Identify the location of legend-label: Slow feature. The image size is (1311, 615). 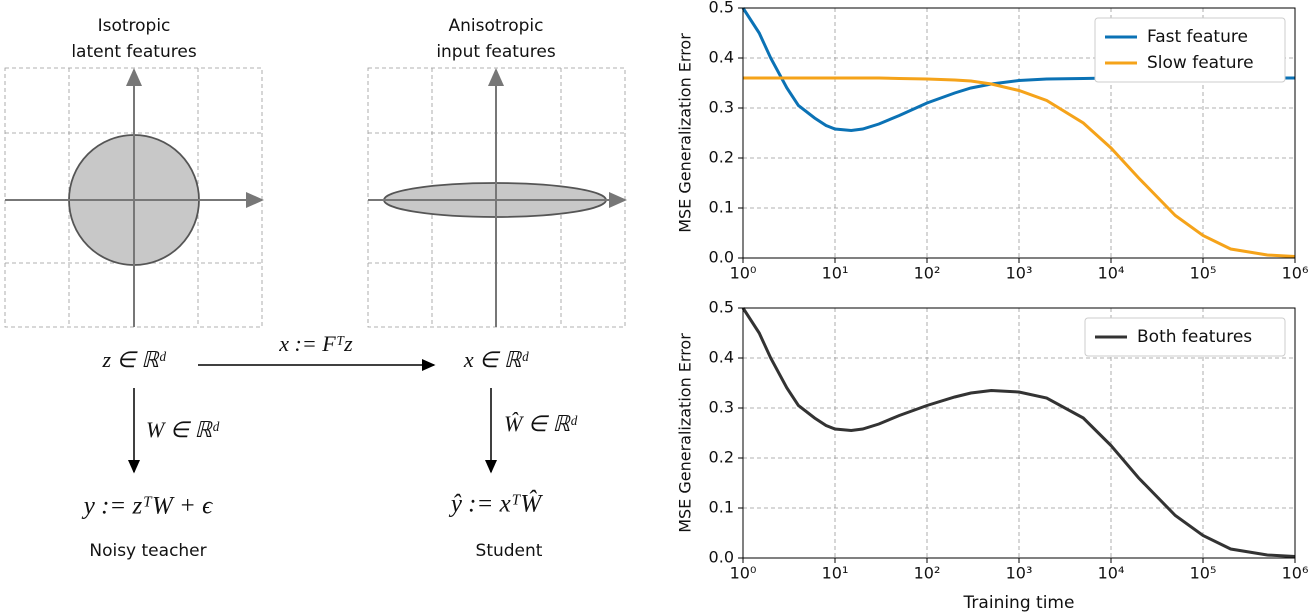
(1200, 63).